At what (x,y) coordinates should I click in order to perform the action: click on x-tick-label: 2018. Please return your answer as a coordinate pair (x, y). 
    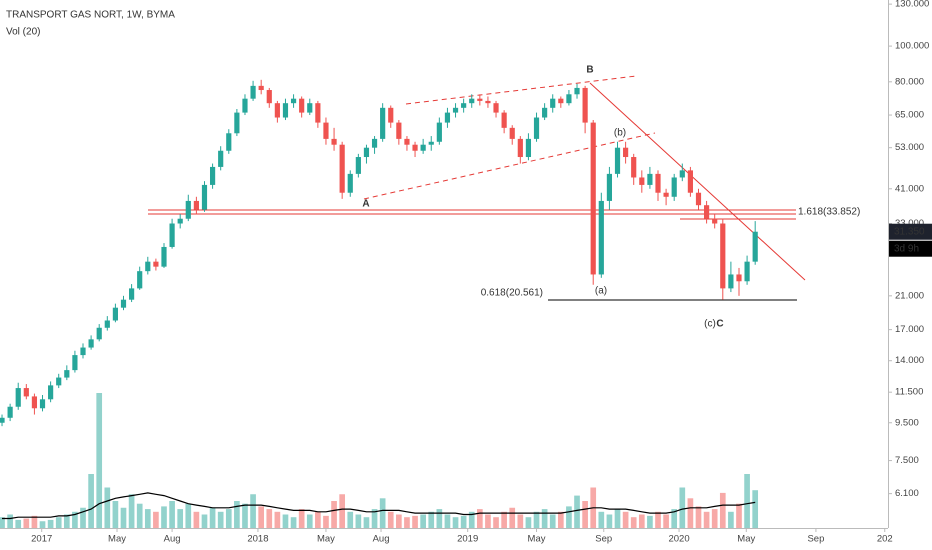
    Looking at the image, I should click on (257, 539).